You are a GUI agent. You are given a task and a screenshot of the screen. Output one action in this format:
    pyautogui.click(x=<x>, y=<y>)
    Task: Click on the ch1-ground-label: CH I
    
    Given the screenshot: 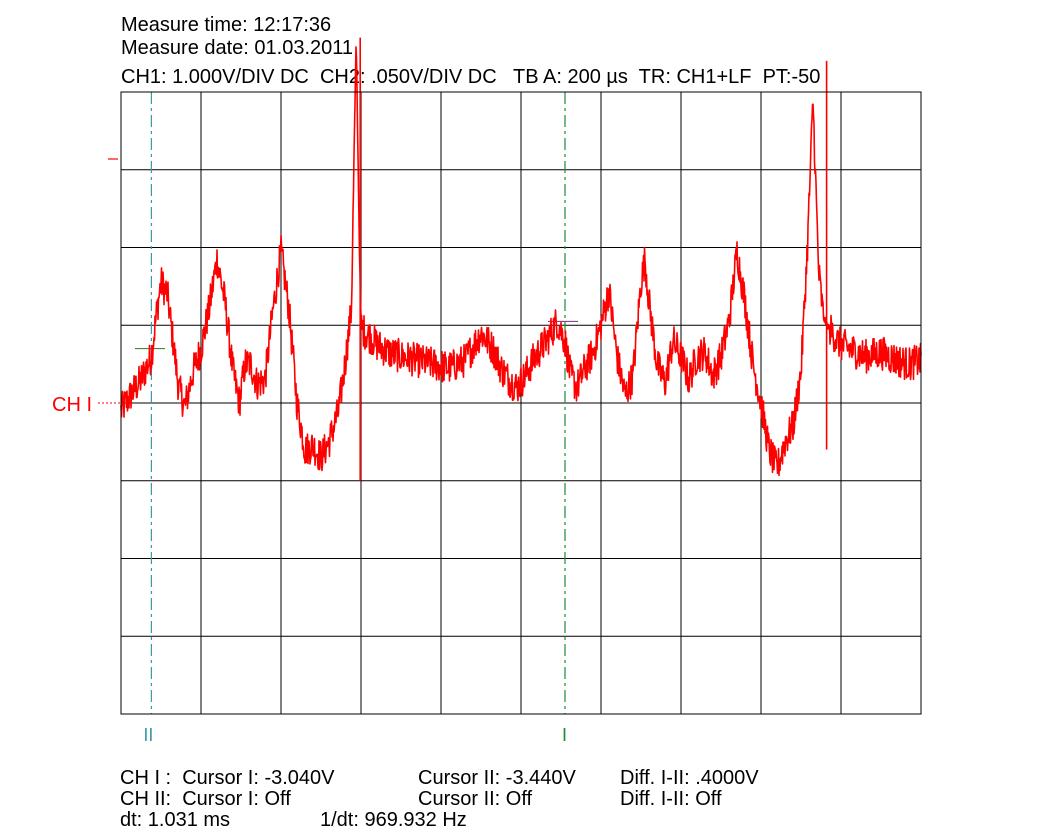 What is the action you would take?
    pyautogui.click(x=72, y=405)
    